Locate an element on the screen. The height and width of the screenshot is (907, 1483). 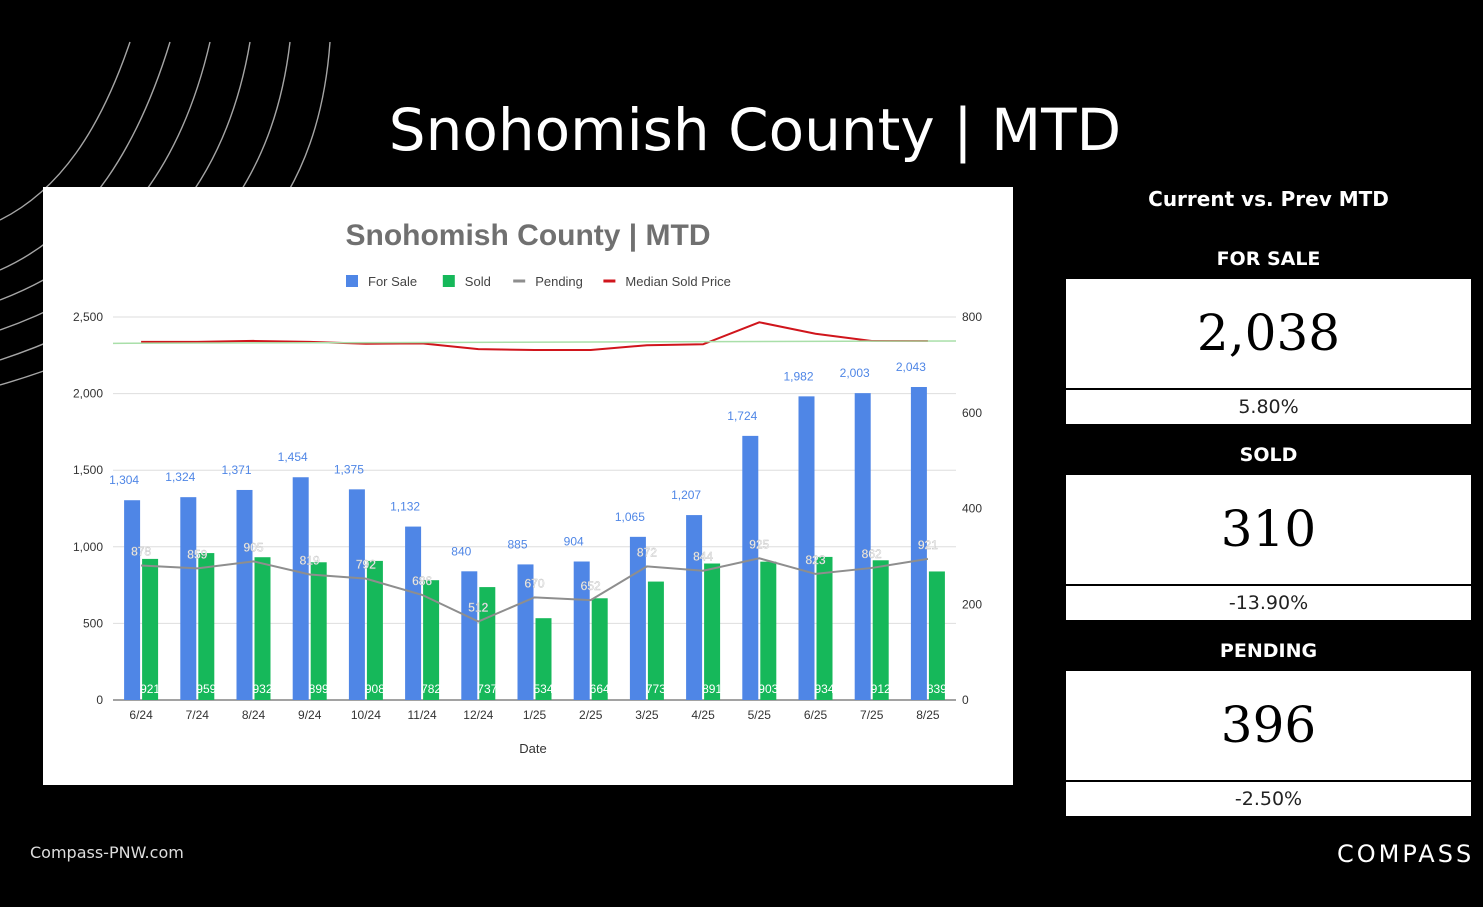
y2-tick-label: 600 is located at coordinates (972, 413).